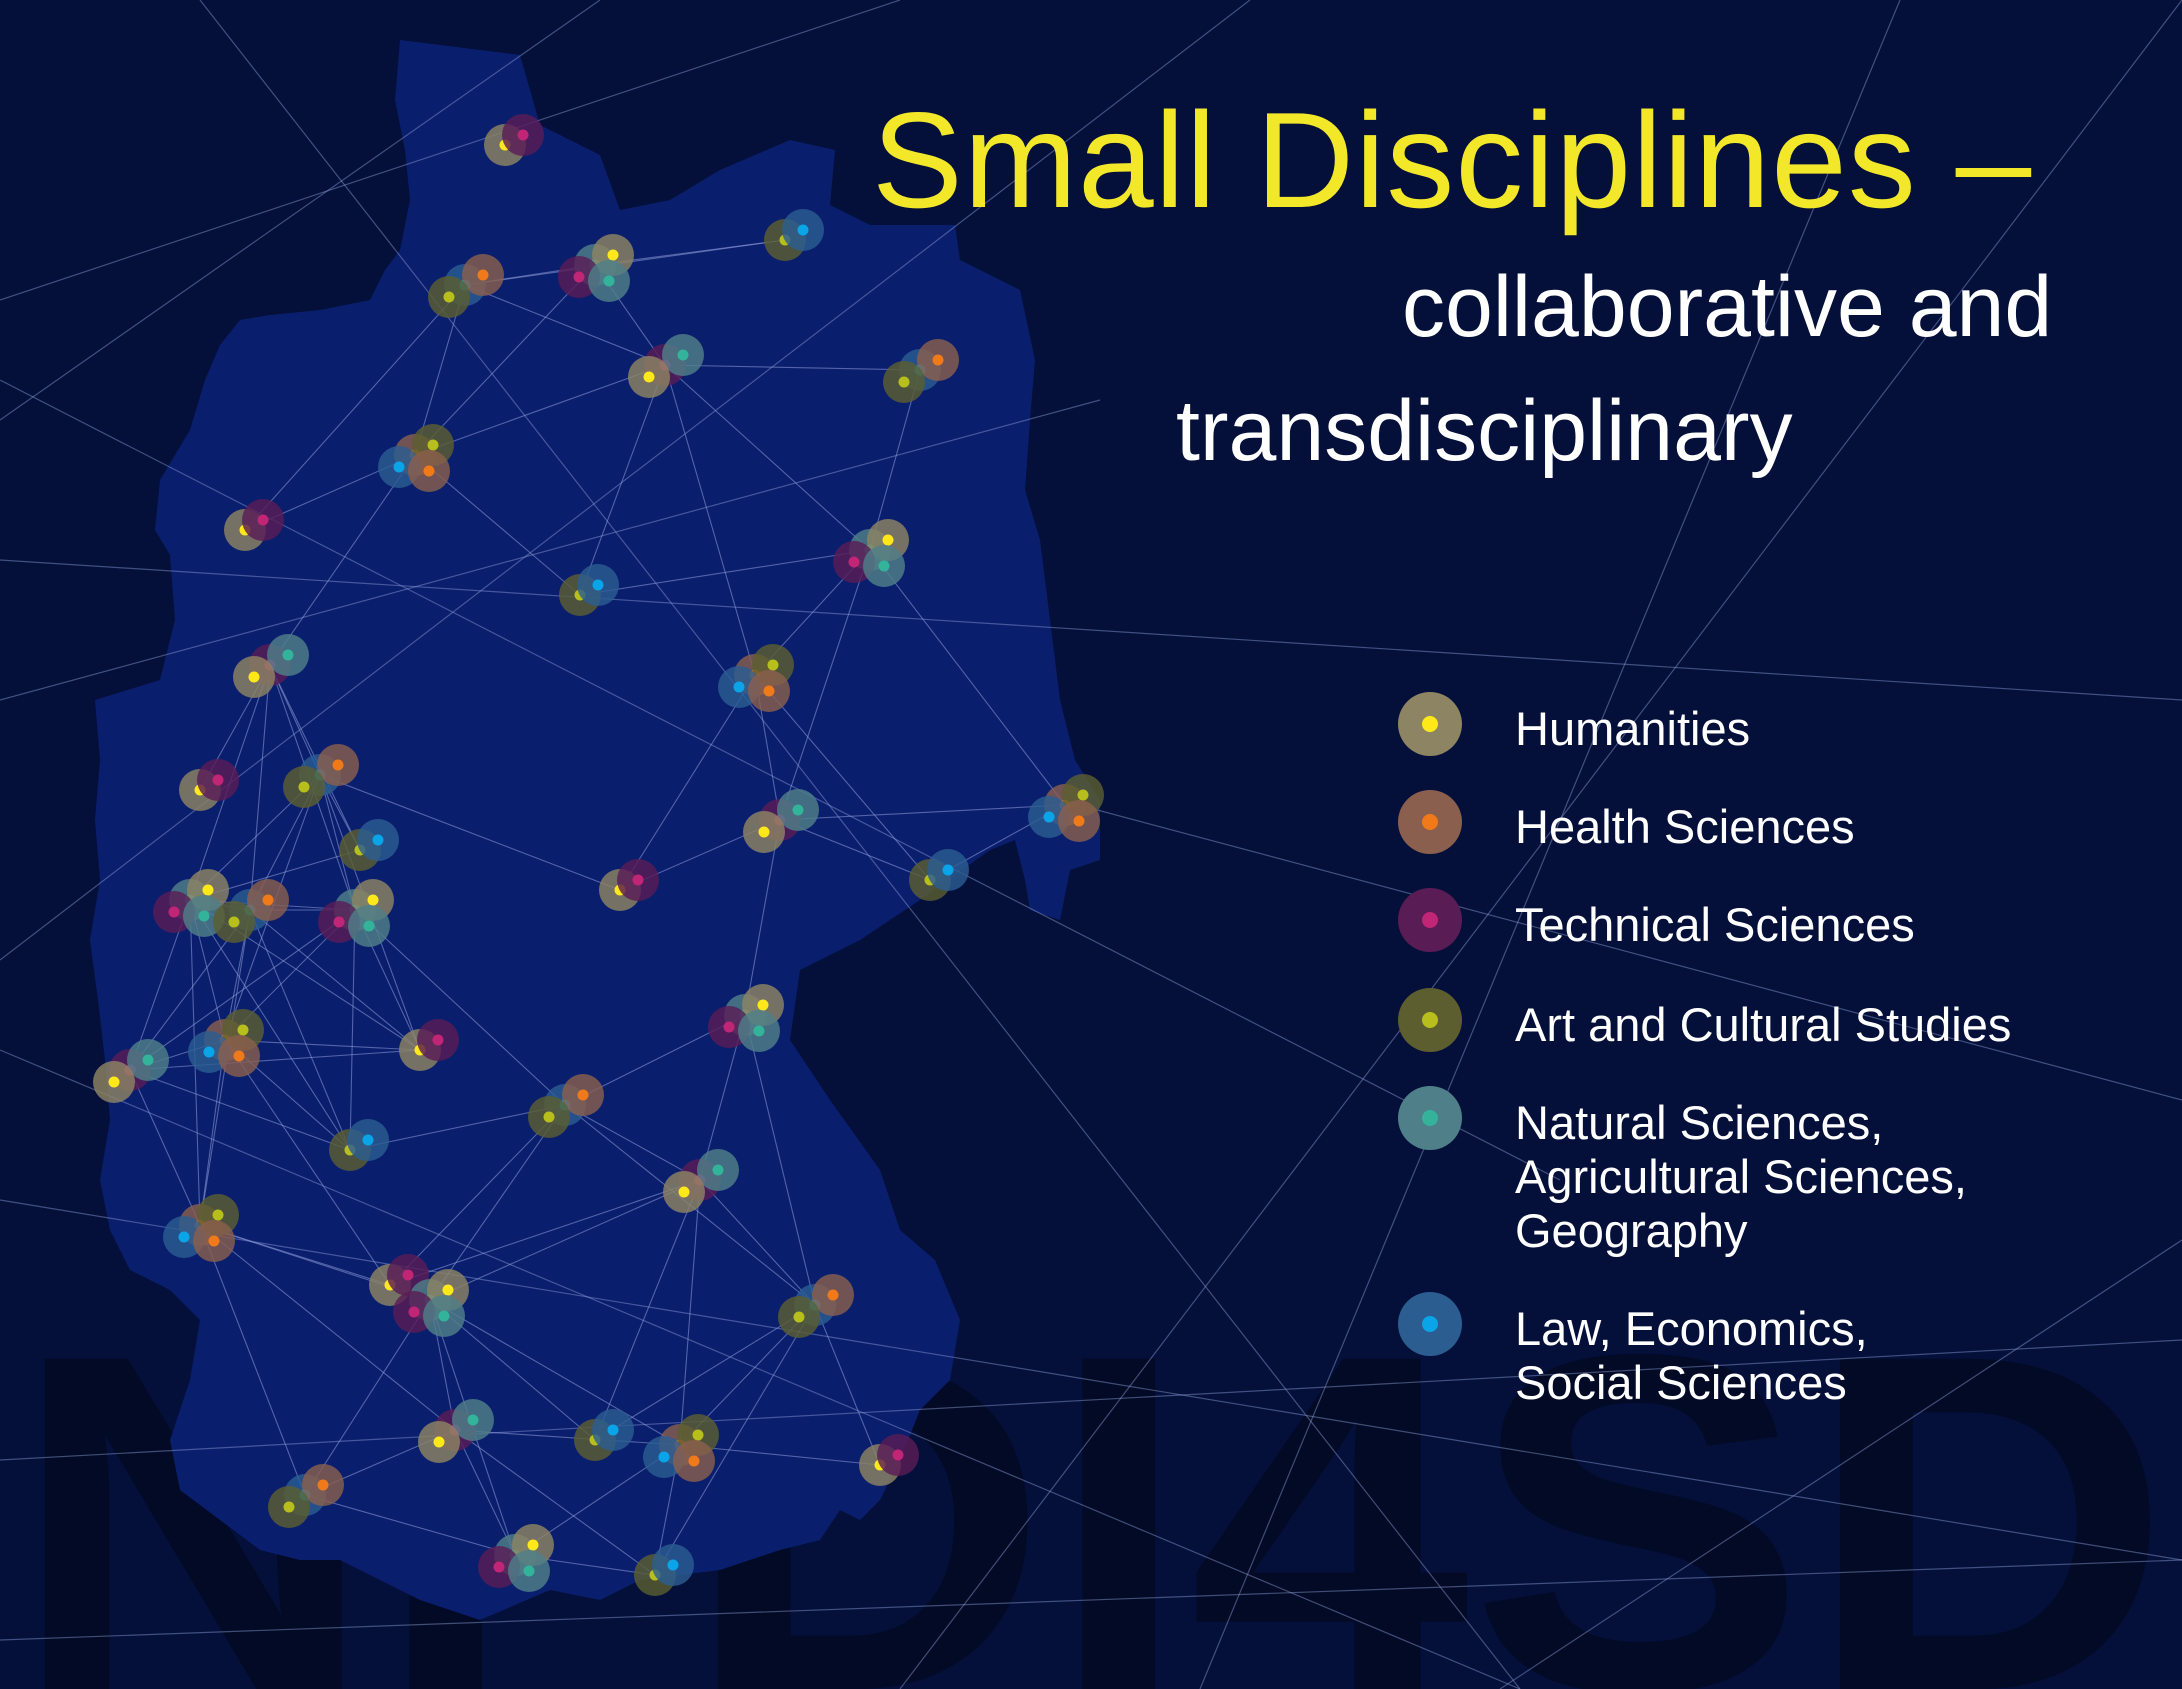 The width and height of the screenshot is (2182, 1689). Describe the element at coordinates (1699, 1122) in the screenshot. I see `legend-label-line: Natural Sciences,` at that location.